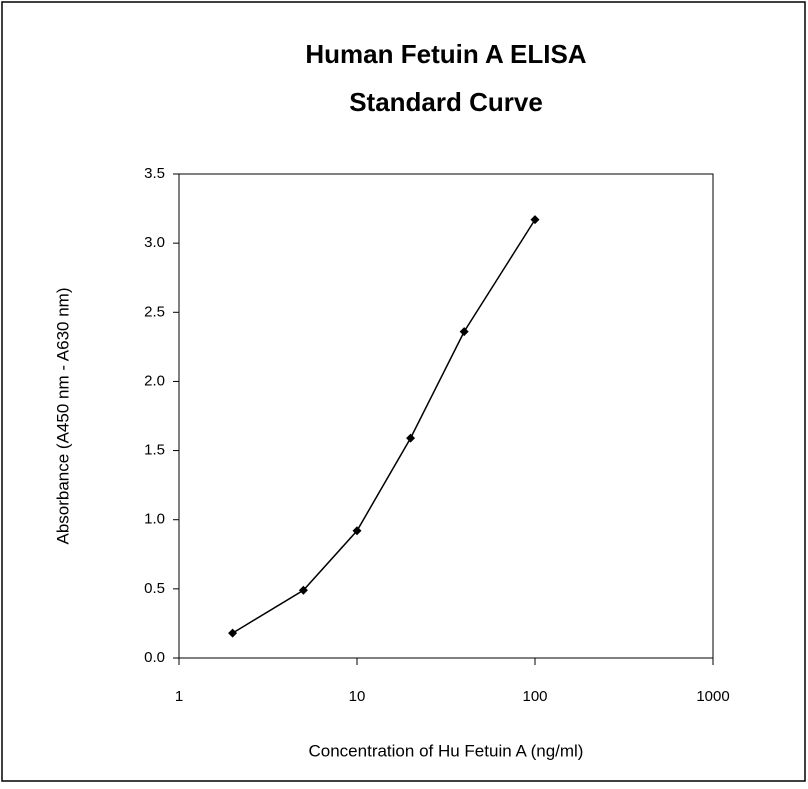 Image resolution: width=808 pixels, height=789 pixels. Describe the element at coordinates (154, 242) in the screenshot. I see `y-tick-label: 3.0` at that location.